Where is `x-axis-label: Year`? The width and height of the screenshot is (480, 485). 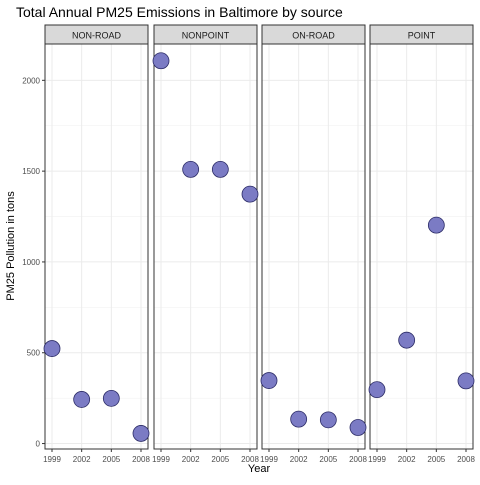
x-axis-label: Year is located at coordinates (259, 469).